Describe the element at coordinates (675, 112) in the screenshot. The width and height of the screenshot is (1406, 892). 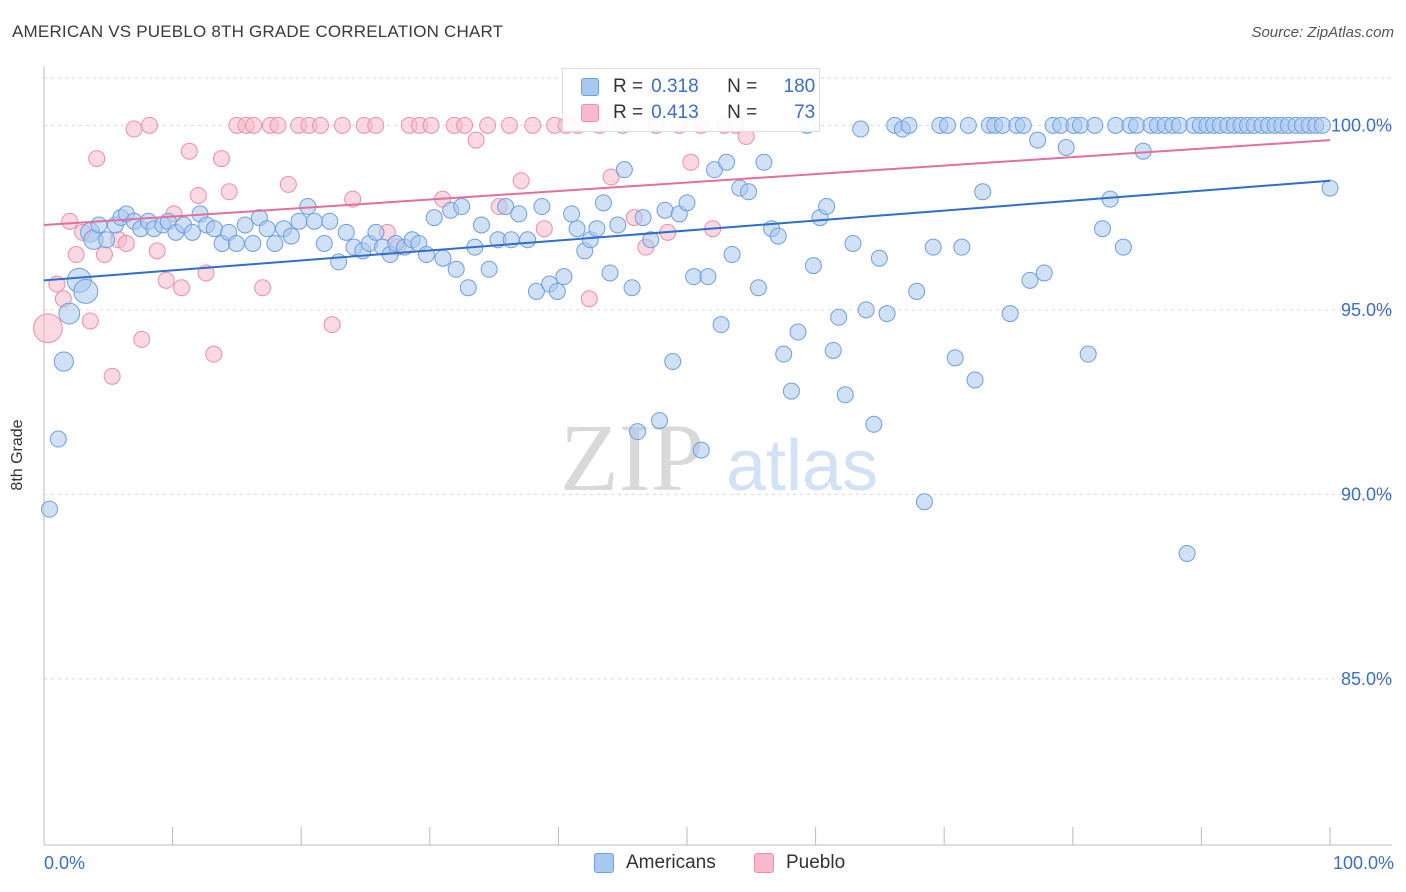
I see `legend-r-value: 0.413` at that location.